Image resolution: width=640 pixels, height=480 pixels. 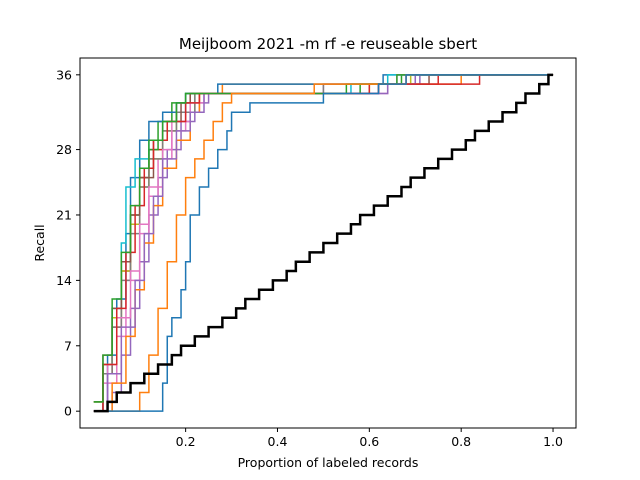 I want to click on x-axis-label: Proportion of labeled records, so click(x=328, y=462).